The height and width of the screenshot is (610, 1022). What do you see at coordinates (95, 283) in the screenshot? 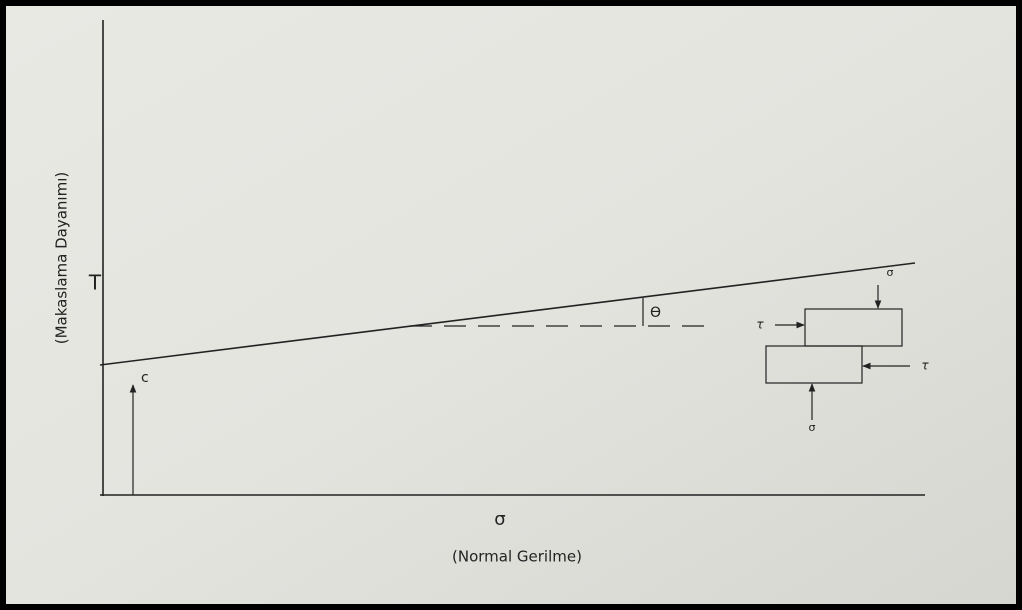
I see `y-axis-symbol: T` at bounding box center [95, 283].